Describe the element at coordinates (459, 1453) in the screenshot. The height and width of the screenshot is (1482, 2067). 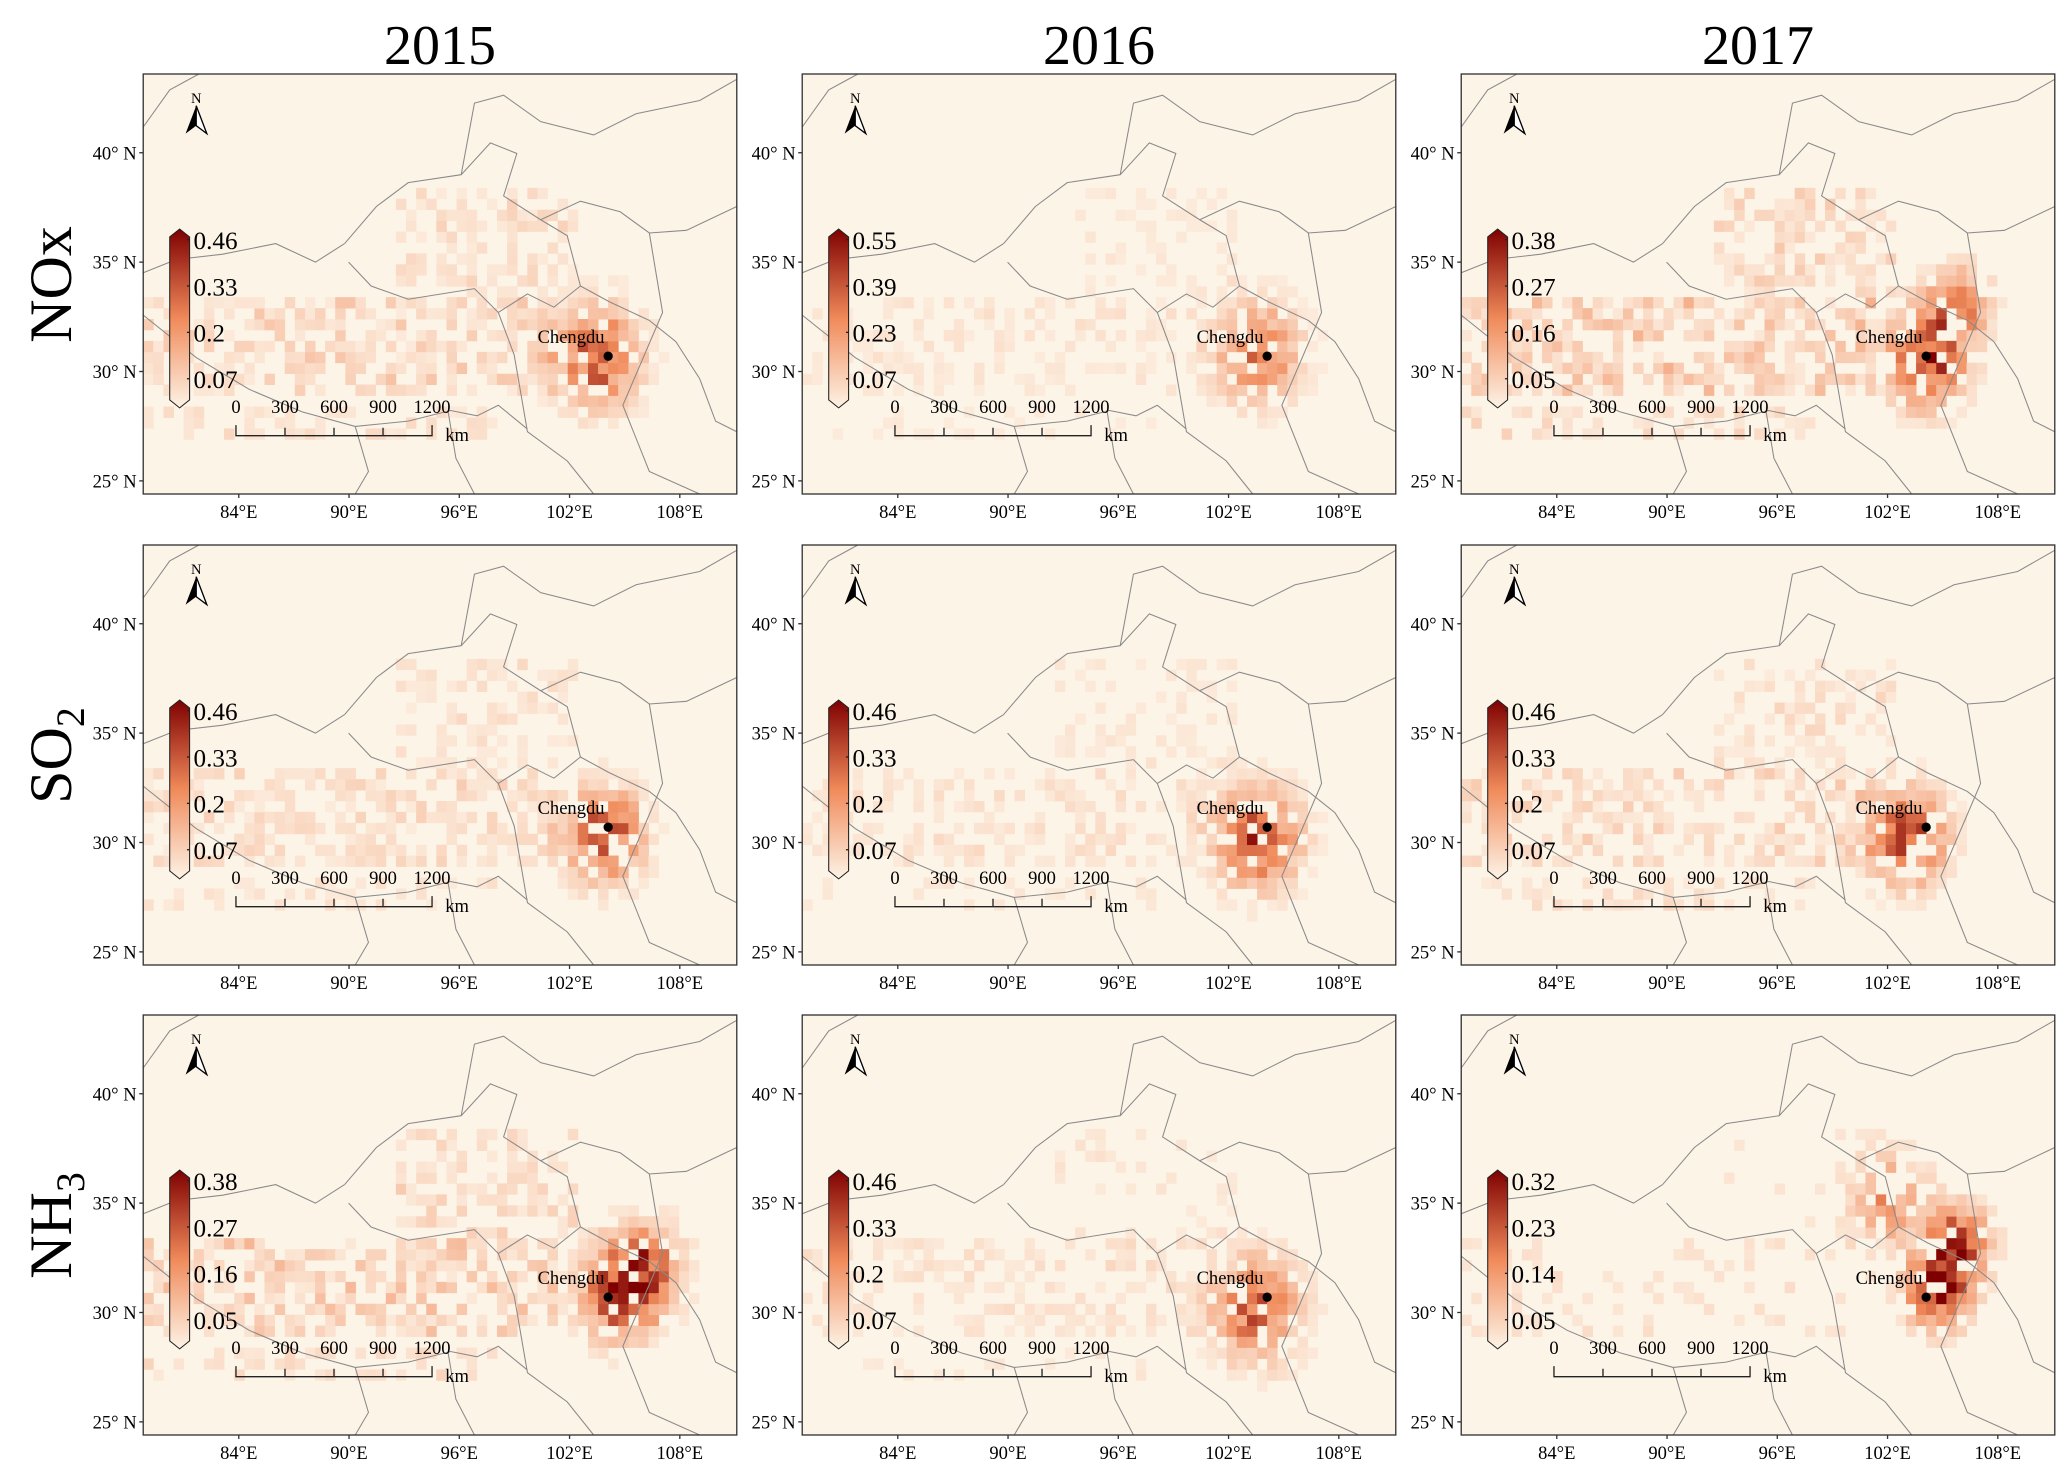
I see `lon-label: 96°E` at that location.